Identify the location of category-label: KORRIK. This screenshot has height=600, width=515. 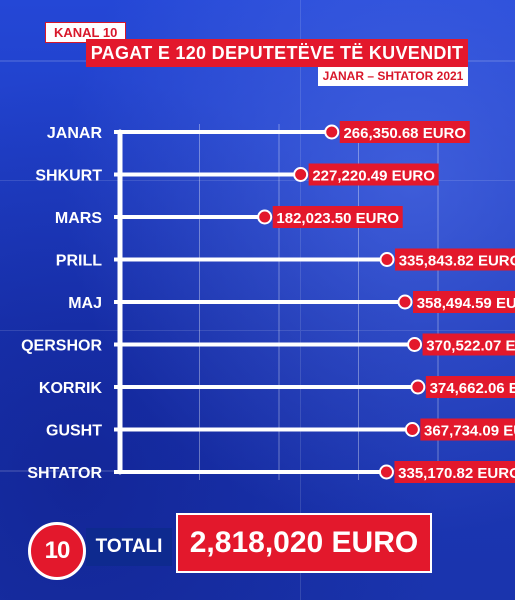
(71, 388).